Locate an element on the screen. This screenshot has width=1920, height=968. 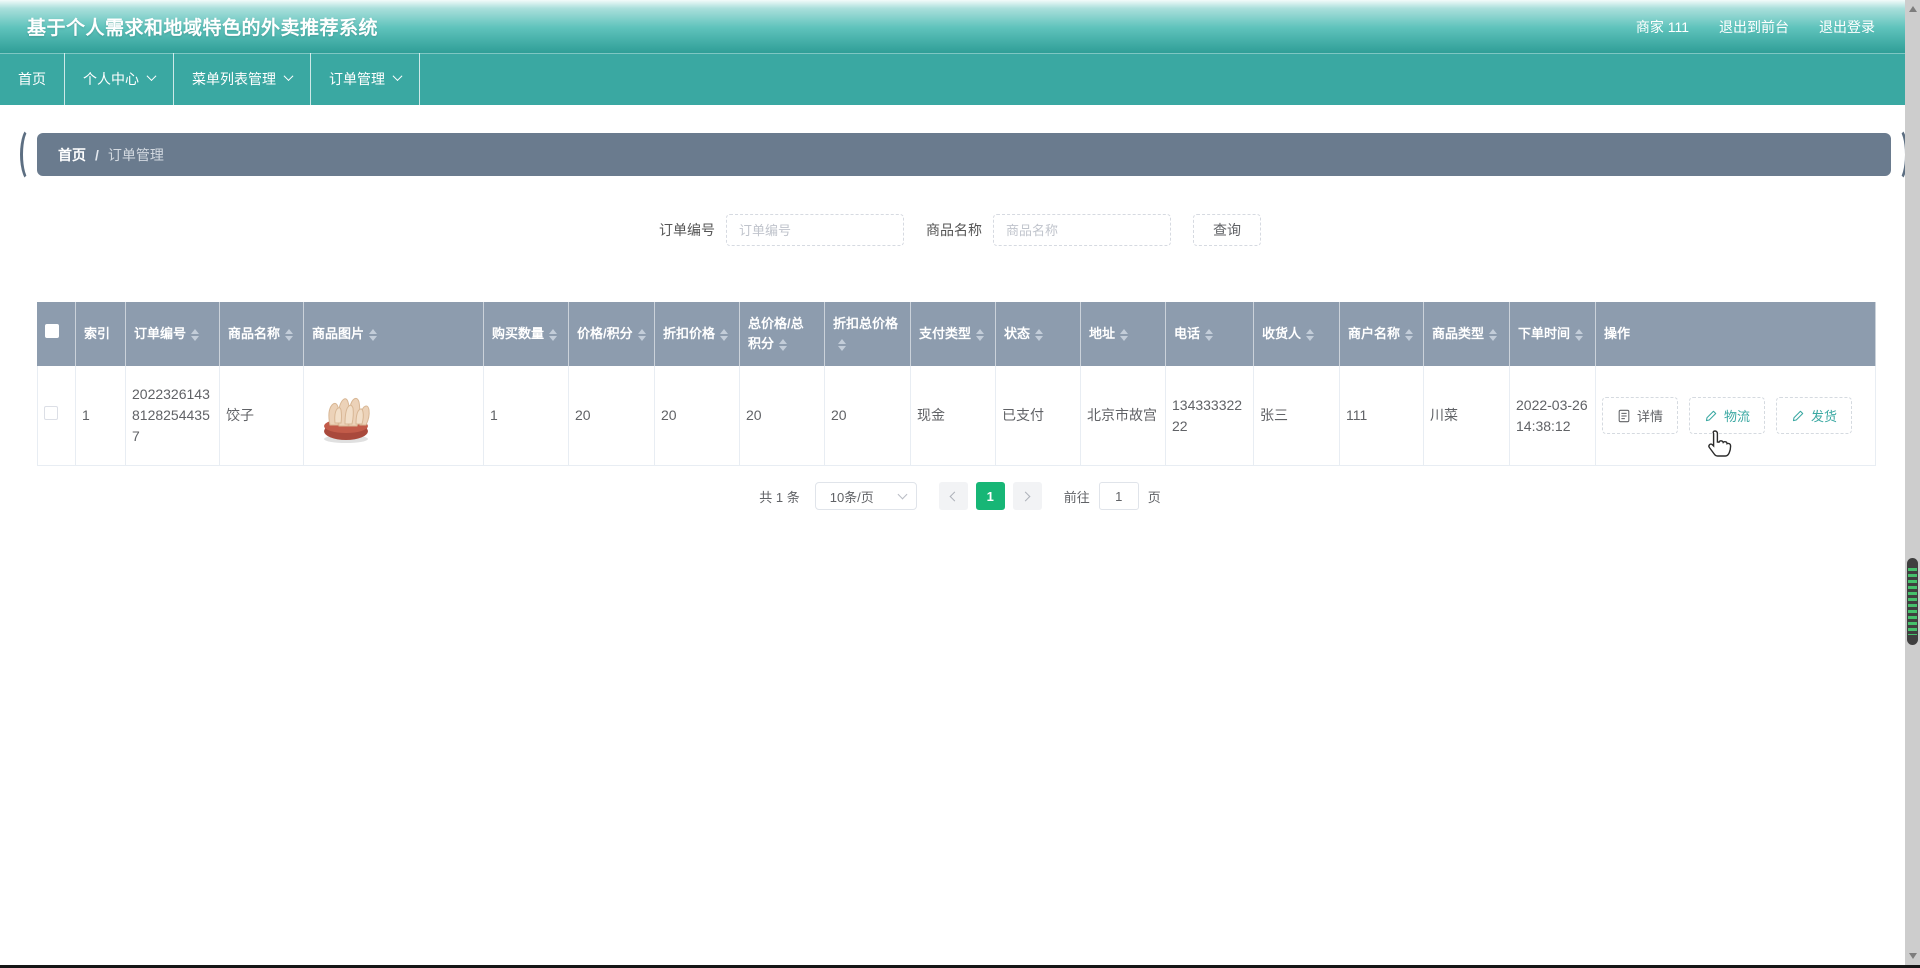
chevron-left-icon is located at coordinates (954, 496).